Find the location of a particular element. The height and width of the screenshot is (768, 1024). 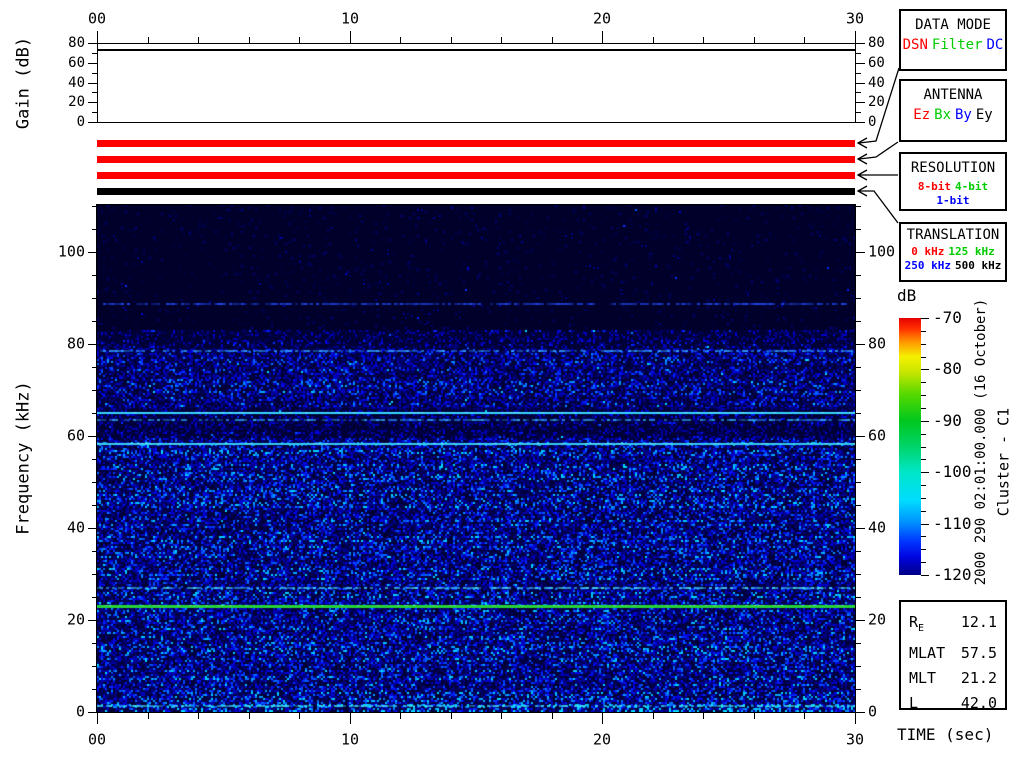

orbit-info-table: RE 12.1 MLAT 57.5 MLT 21.2 L 42.0 is located at coordinates (953, 656).